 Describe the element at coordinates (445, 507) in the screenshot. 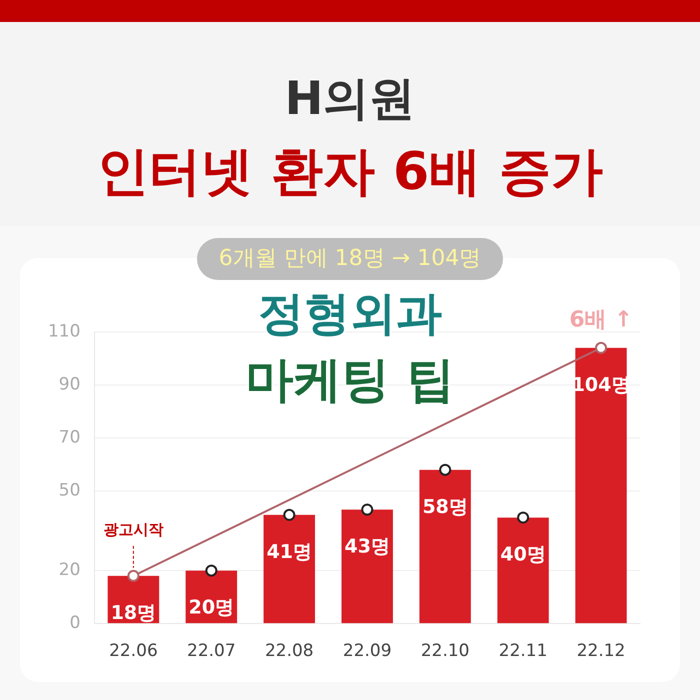

I see `data-label: 58명` at that location.